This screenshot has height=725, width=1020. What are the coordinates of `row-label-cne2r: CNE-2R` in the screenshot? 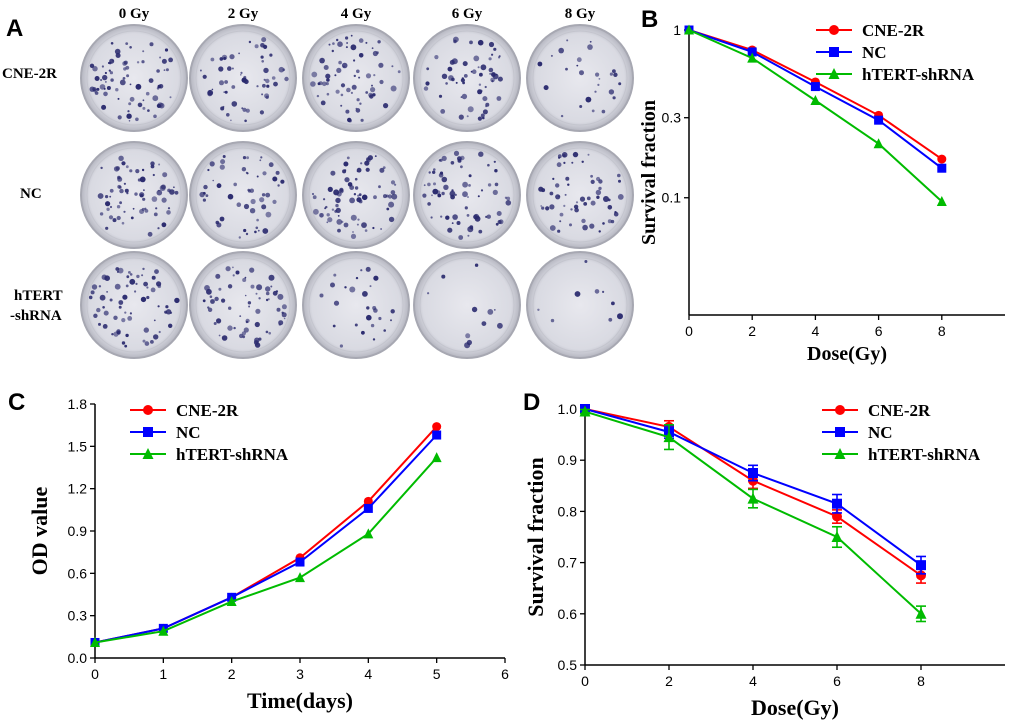 It's located at (29, 74).